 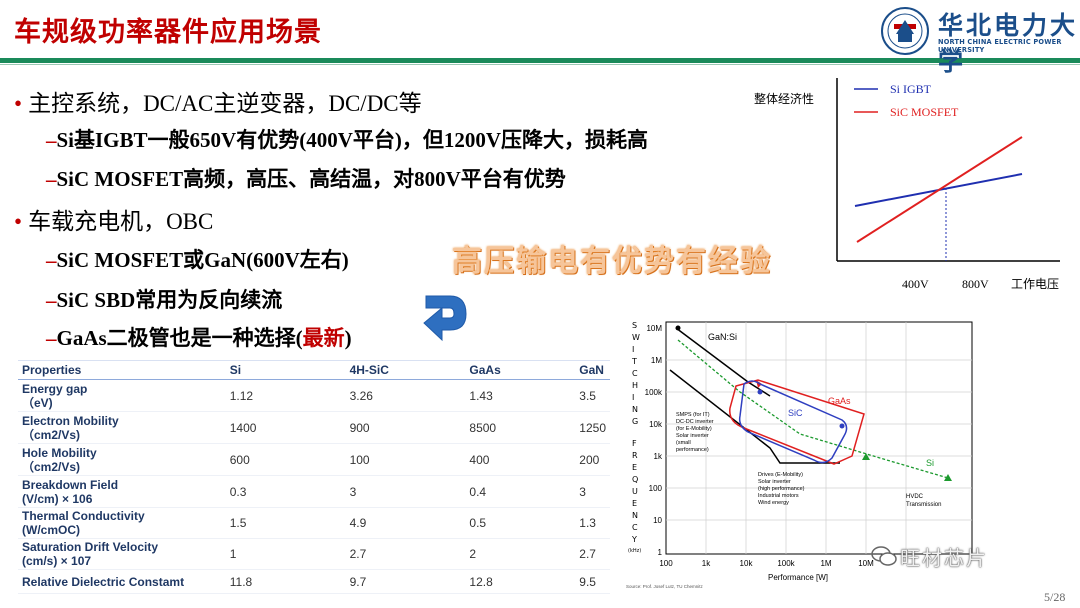 I want to click on table-row: Hole Mobility （cm2/Vs) 600 100 400 200, so click(x=314, y=459).